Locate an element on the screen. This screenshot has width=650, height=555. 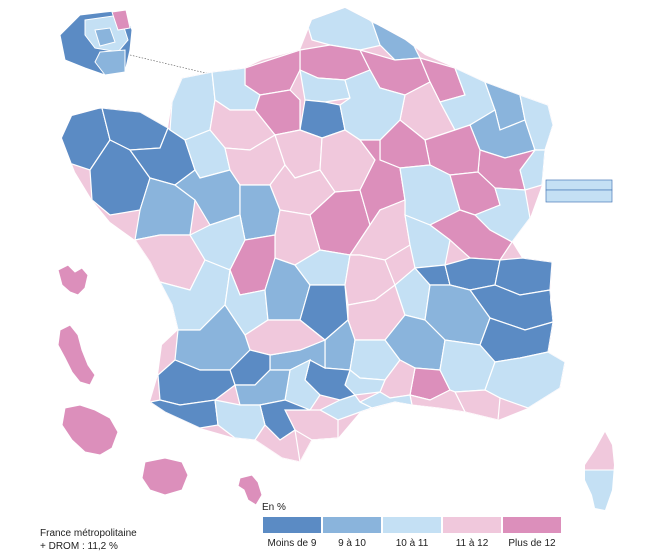
region-pyrenees-atlantiques is located at coordinates (183, 414).